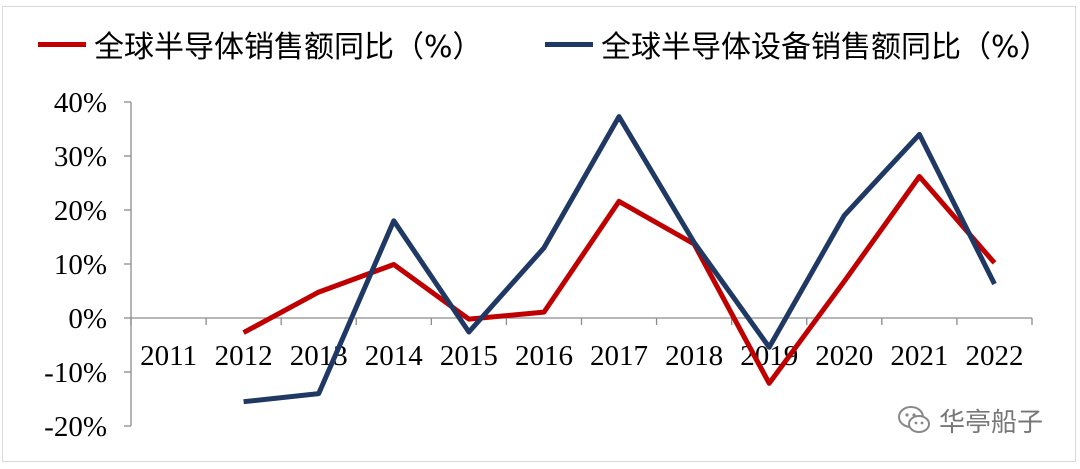 The width and height of the screenshot is (1080, 469). Describe the element at coordinates (288, 47) in the screenshot. I see `legend-label-semiconductor-sales: 全球半导体销售额同比（%）` at that location.